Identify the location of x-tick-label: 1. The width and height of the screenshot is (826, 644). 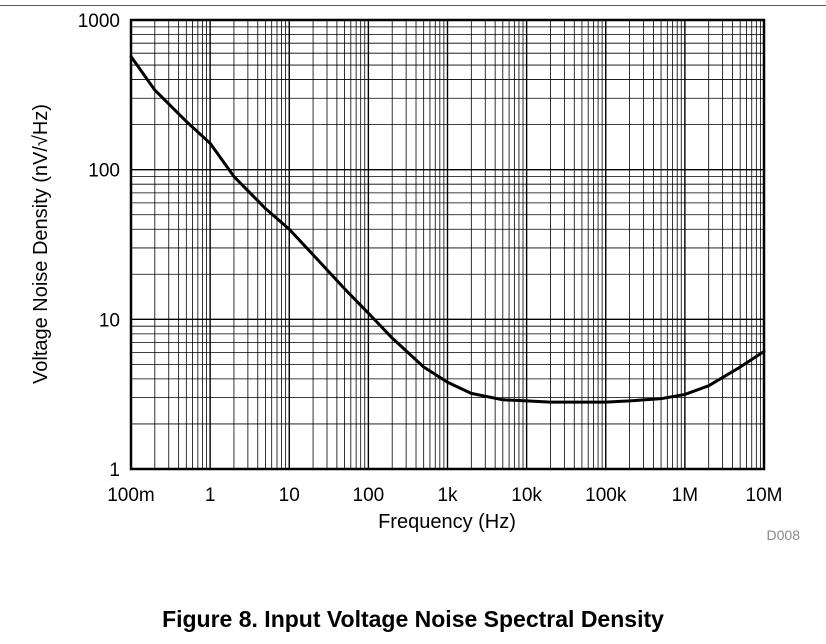
(210, 495).